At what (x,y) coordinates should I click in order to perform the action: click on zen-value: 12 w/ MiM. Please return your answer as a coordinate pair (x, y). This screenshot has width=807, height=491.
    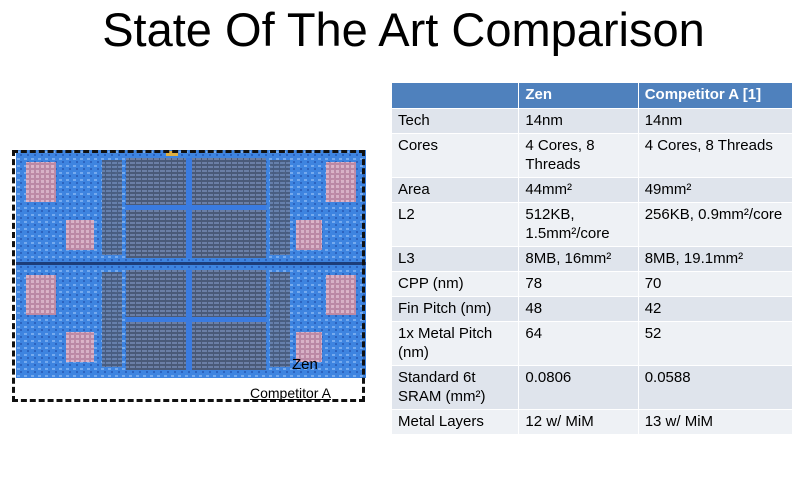
    Looking at the image, I should click on (578, 422).